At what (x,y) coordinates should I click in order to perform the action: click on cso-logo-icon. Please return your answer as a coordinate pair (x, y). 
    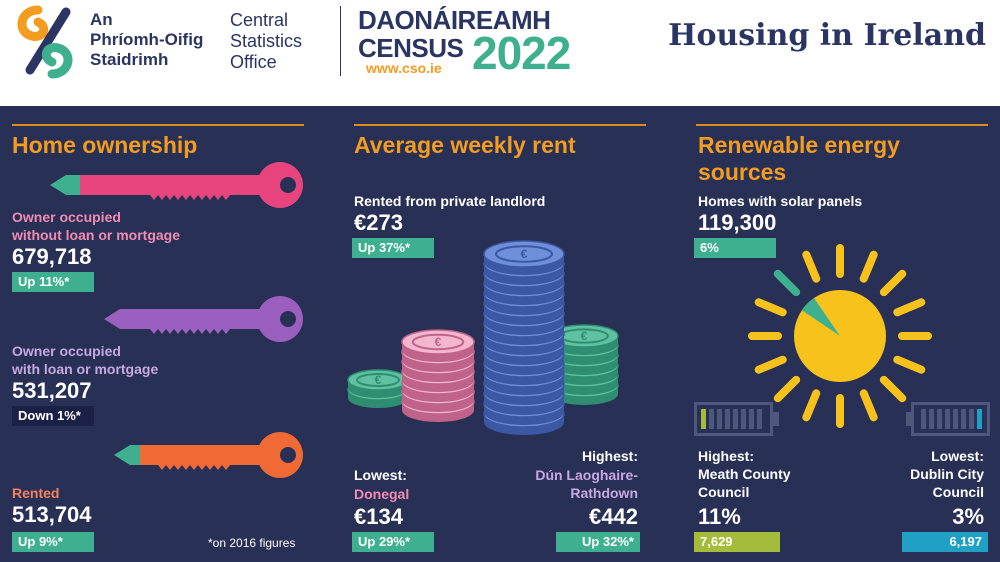
    Looking at the image, I should click on (45, 42).